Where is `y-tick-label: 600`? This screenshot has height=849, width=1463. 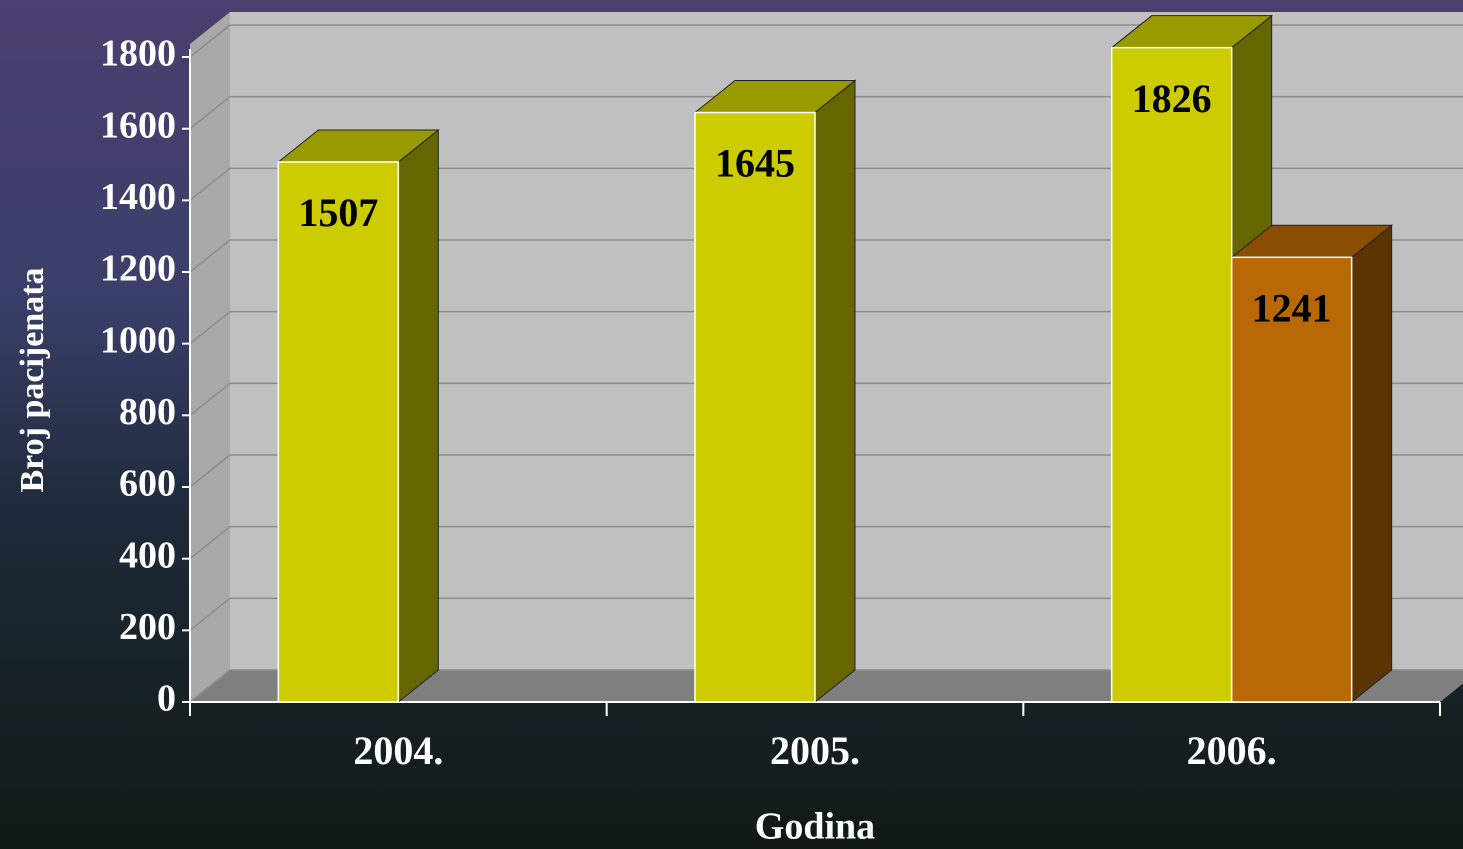
y-tick-label: 600 is located at coordinates (147, 484).